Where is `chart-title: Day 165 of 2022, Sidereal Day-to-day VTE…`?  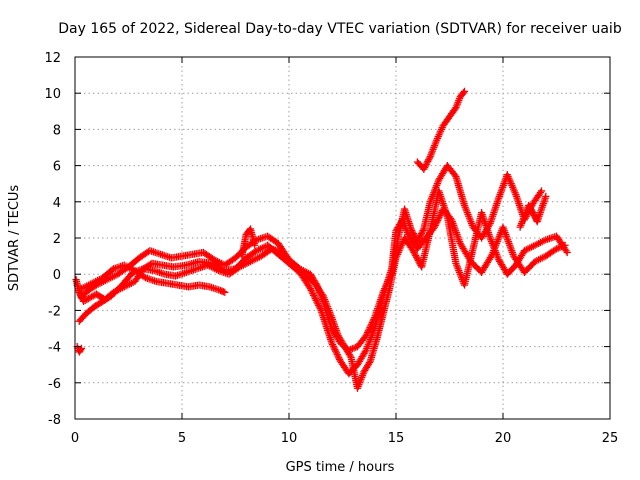
chart-title: Day 165 of 2022, Sidereal Day-to-day VTE… is located at coordinates (340, 29).